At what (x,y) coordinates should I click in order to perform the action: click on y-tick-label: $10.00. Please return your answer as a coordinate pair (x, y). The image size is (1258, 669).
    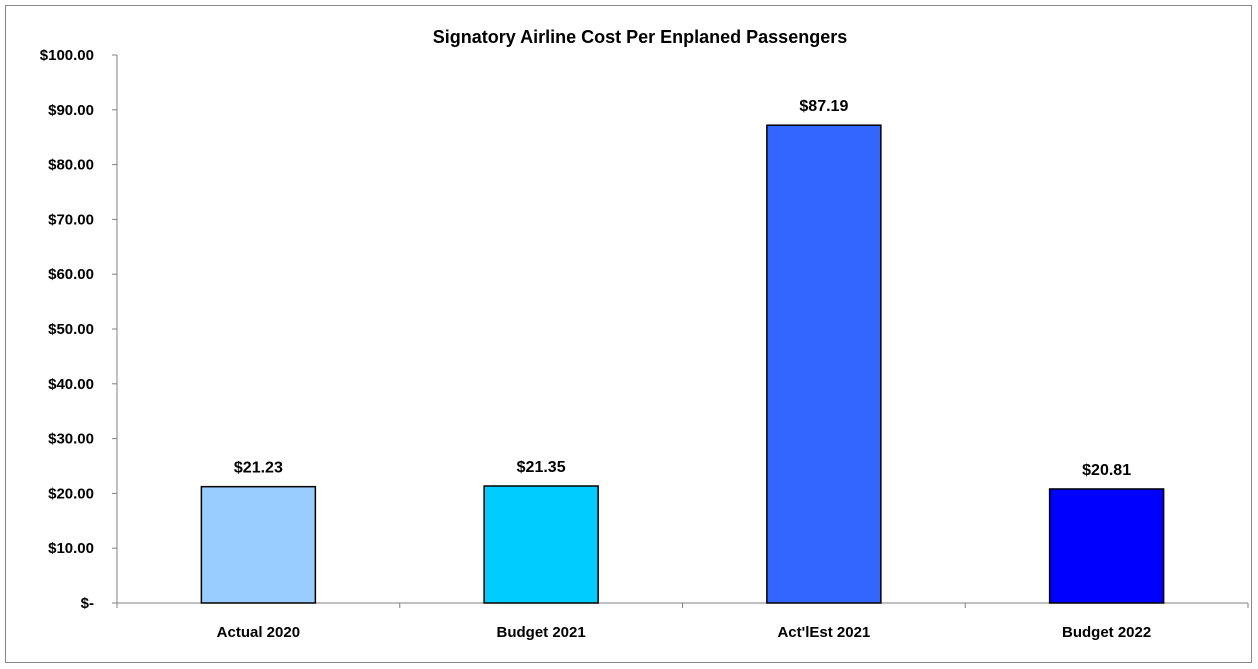
    Looking at the image, I should click on (71, 548).